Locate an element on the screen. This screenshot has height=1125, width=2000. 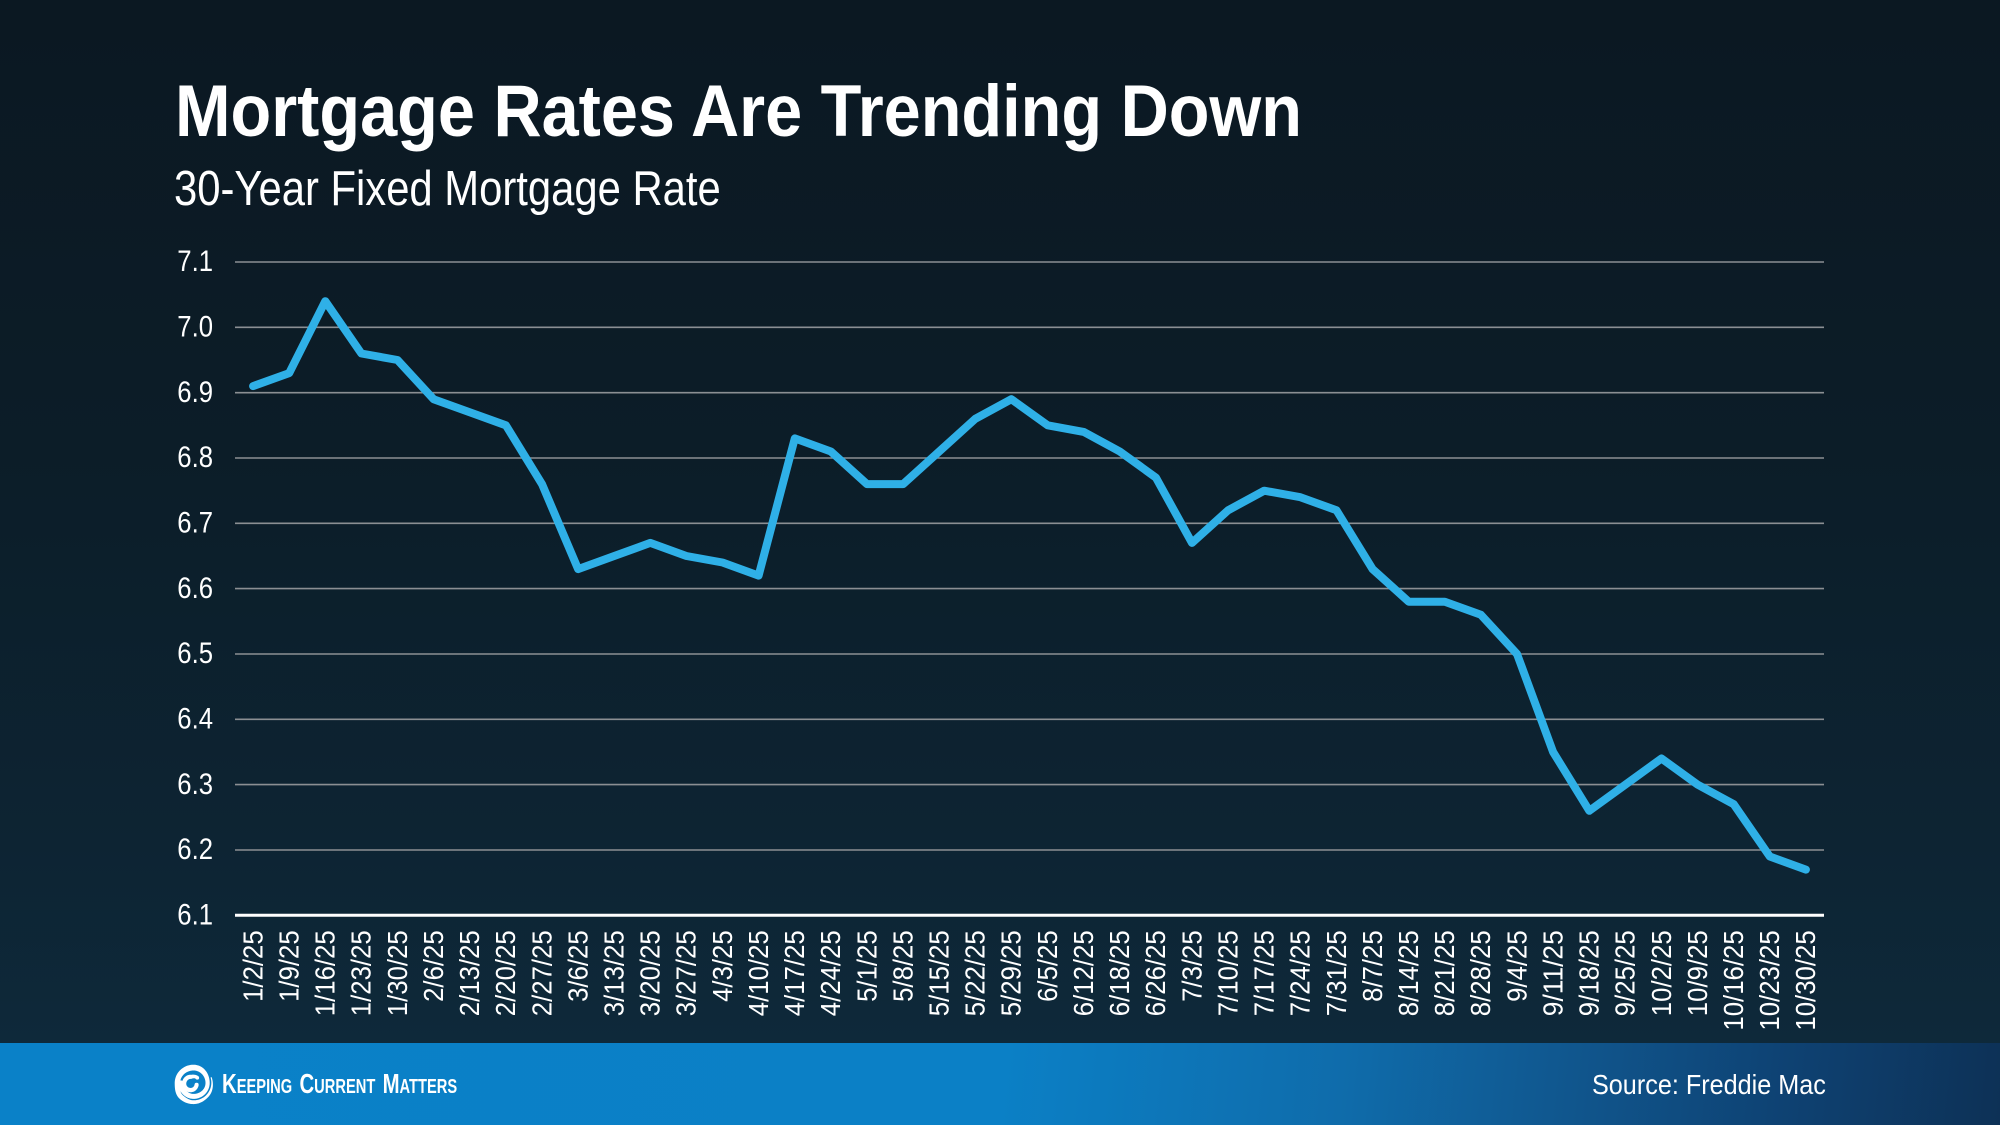
svg-text: 2/20/25 is located at coordinates (505, 973).